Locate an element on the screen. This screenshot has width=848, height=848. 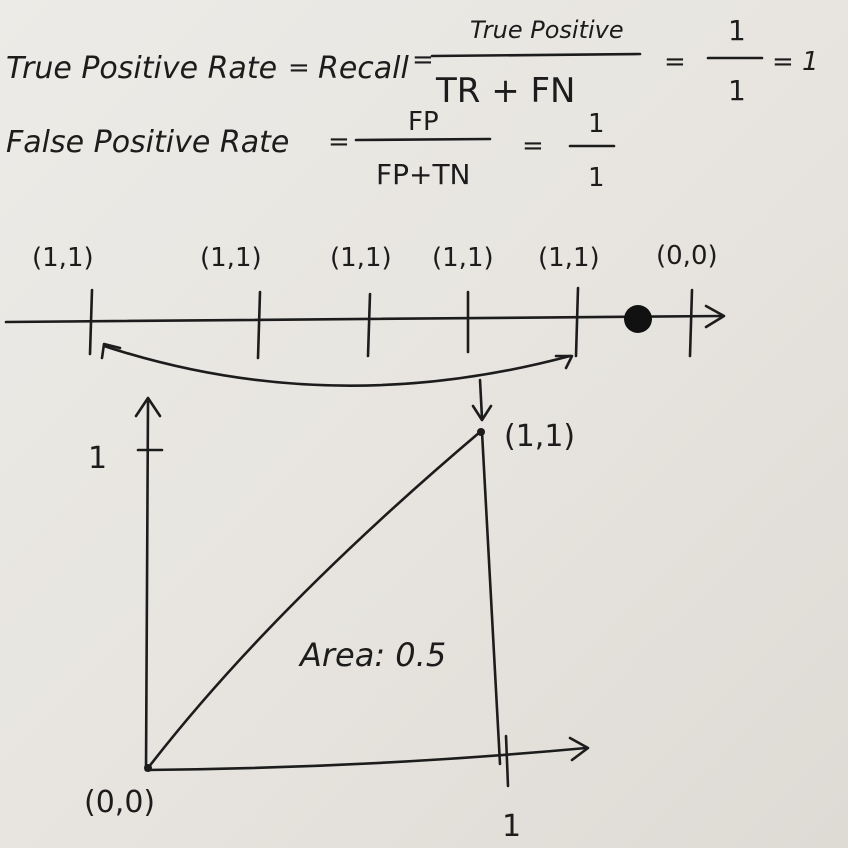
threshold-point-label: (0,0) is located at coordinates (687, 256).